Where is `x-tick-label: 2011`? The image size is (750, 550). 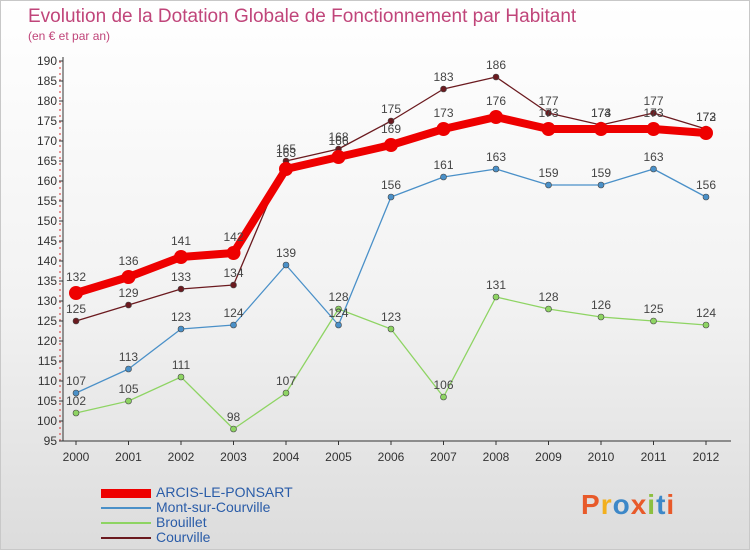 x-tick-label: 2011 is located at coordinates (654, 457).